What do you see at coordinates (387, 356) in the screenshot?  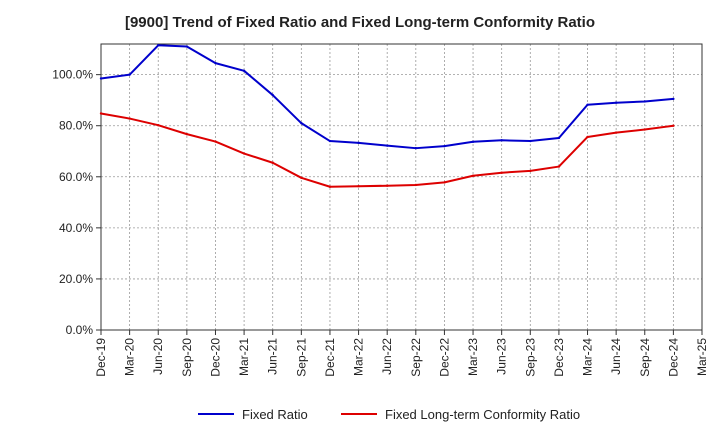 I see `x-tick-label: Jun-22` at bounding box center [387, 356].